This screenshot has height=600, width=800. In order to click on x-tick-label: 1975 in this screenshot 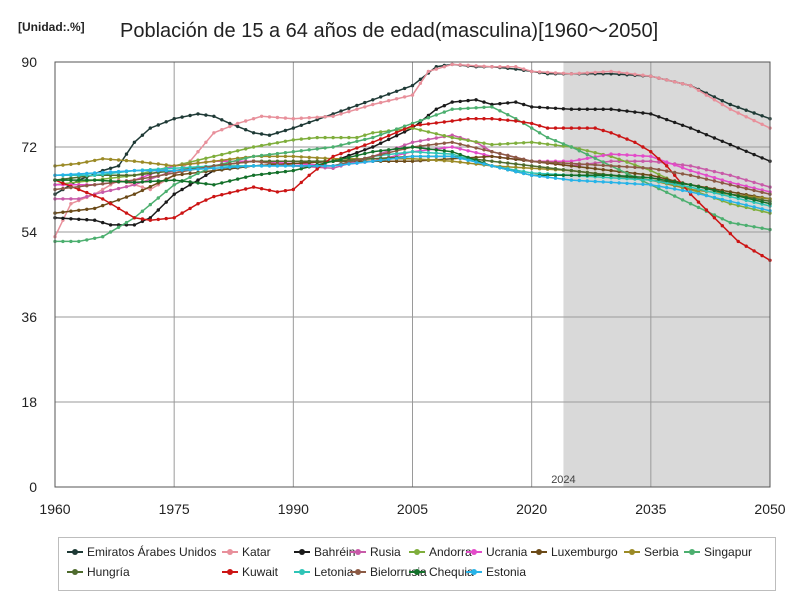, I will do `click(174, 509)`.